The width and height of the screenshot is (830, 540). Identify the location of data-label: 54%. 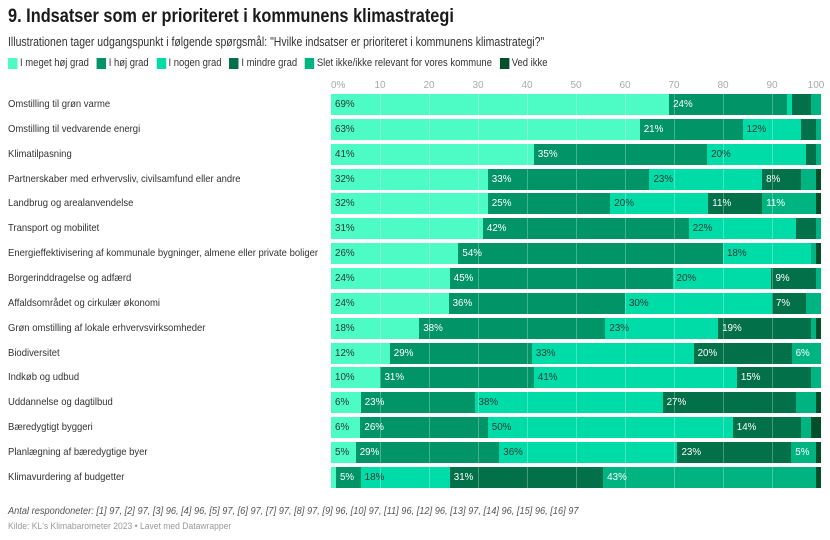
(472, 254).